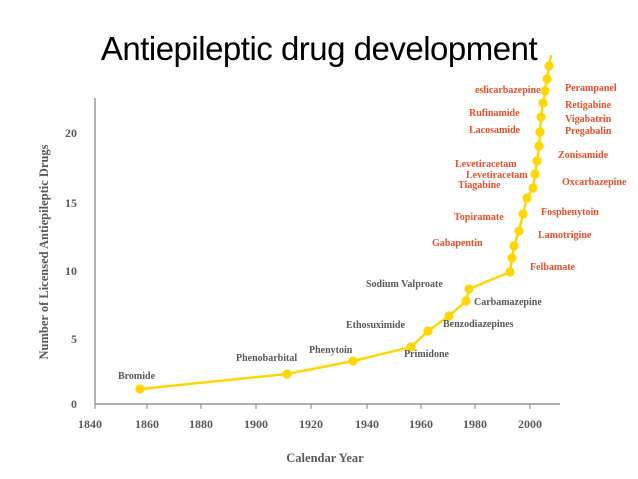 The width and height of the screenshot is (638, 479). Describe the element at coordinates (553, 267) in the screenshot. I see `point-label: Felbamate` at that location.